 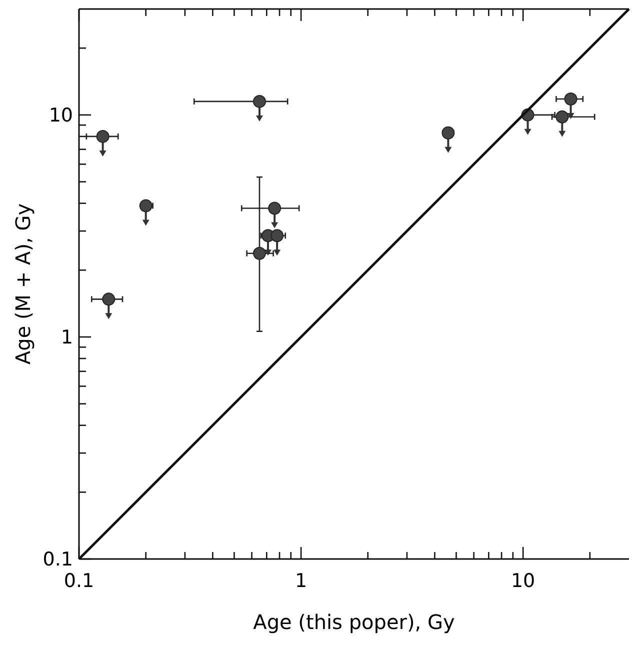 I want to click on x-tick-label: 10, so click(x=523, y=581).